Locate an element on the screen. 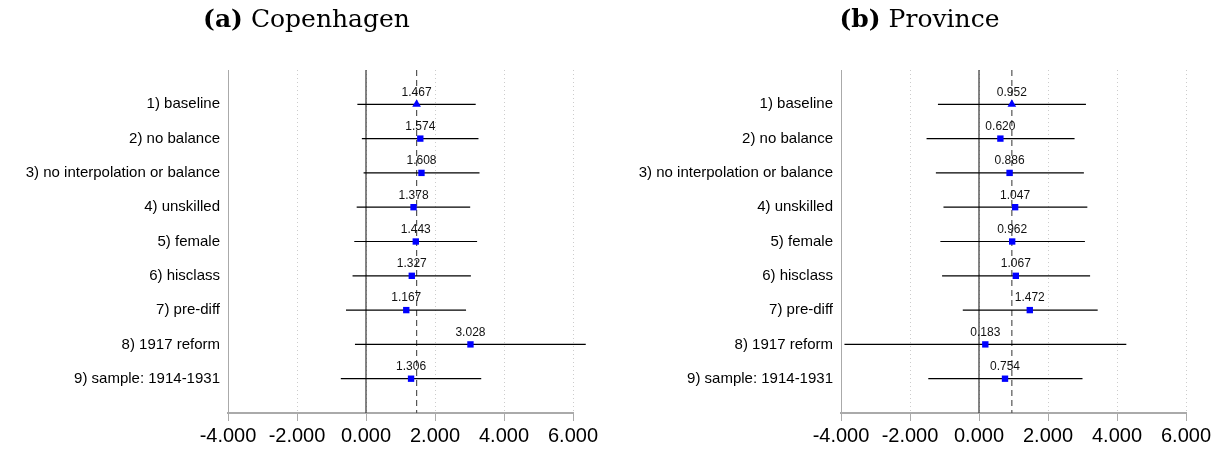 Image resolution: width=1226 pixels, height=451 pixels. data-label: 0.183 is located at coordinates (985, 331).